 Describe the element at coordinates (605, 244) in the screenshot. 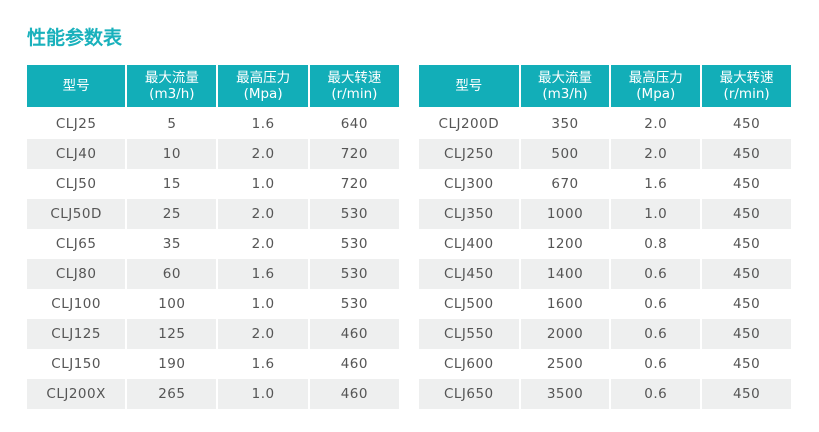

I see `table-row: CLJ400 1200 0.8 450` at that location.